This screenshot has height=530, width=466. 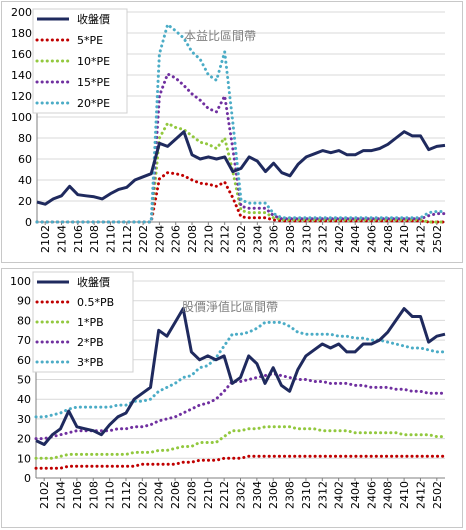 I want to click on legend: 收盤價 0.5*PB 1*PB 2*PB 3*PB, so click(x=83, y=322).